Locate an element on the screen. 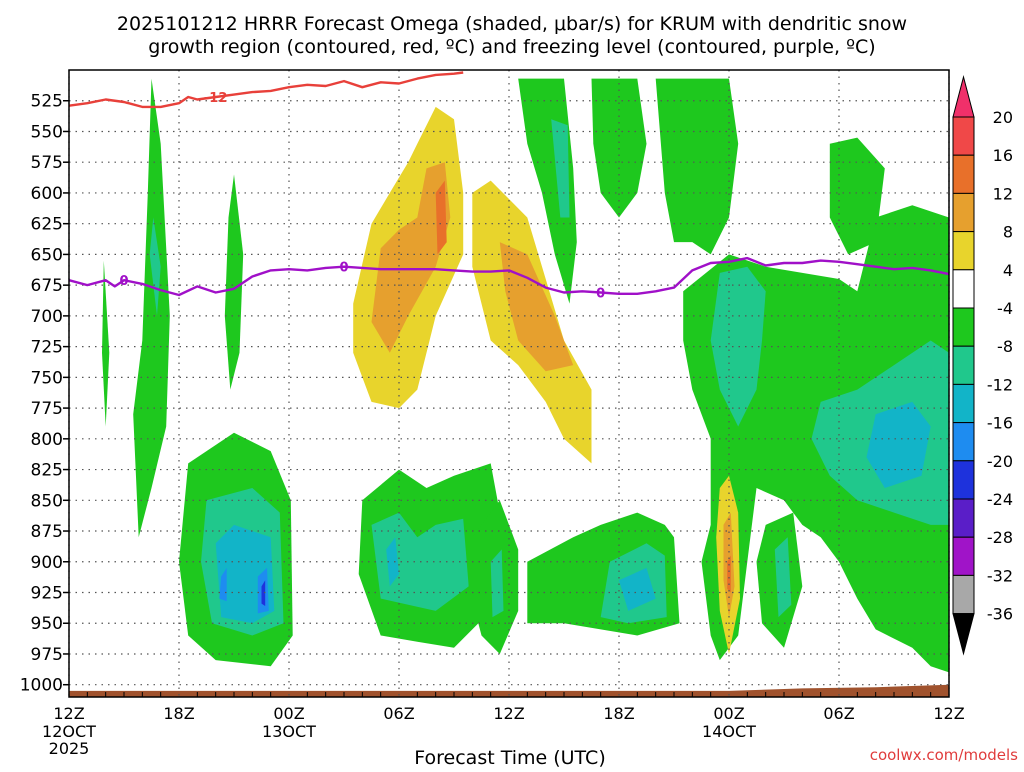  colorbar-label: -36 is located at coordinates (1000, 614).